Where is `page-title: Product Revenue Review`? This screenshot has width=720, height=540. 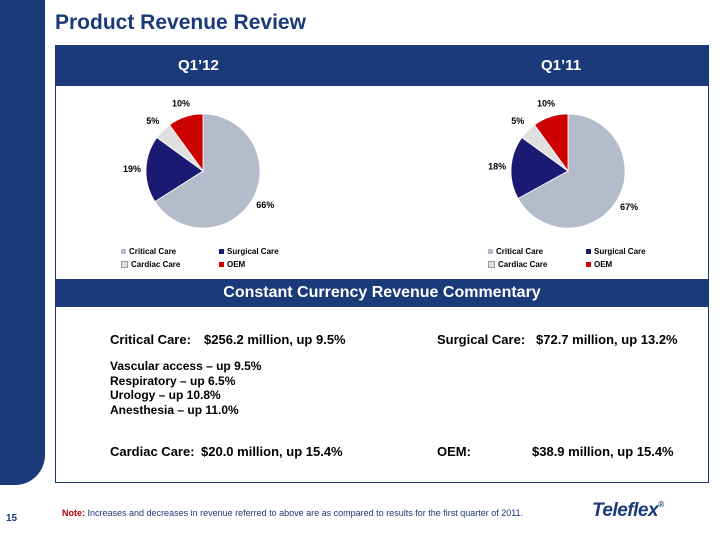
page-title: Product Revenue Review is located at coordinates (180, 22).